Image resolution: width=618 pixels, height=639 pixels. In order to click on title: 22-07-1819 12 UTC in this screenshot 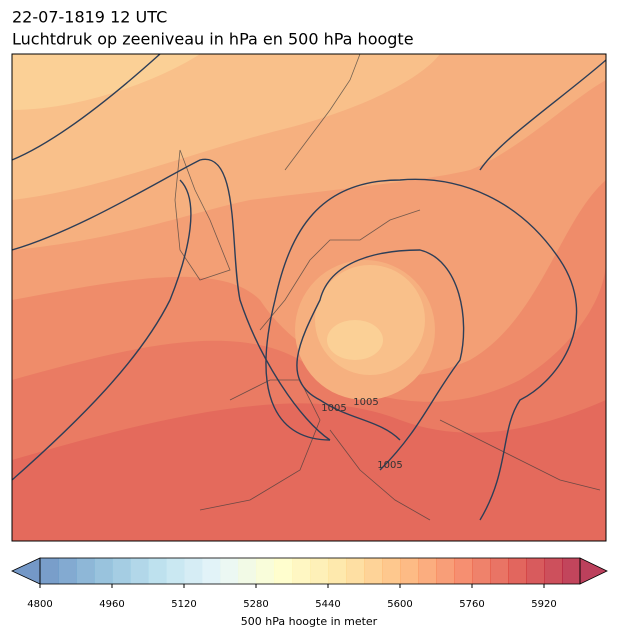, I will do `click(89, 17)`.